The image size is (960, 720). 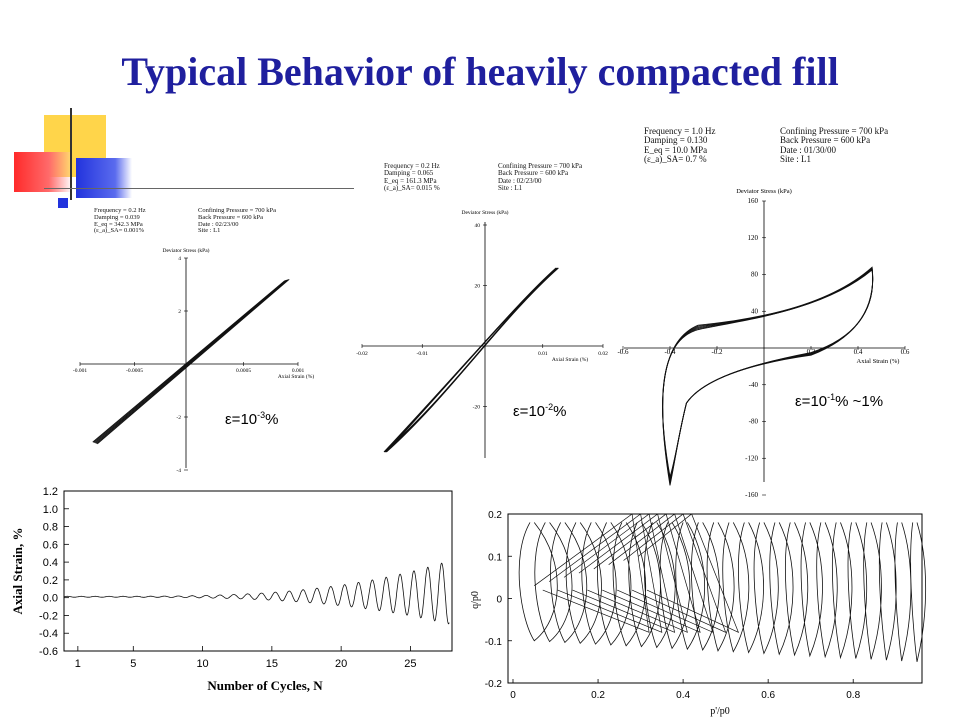 I want to click on panel5-frame, so click(x=715, y=598).